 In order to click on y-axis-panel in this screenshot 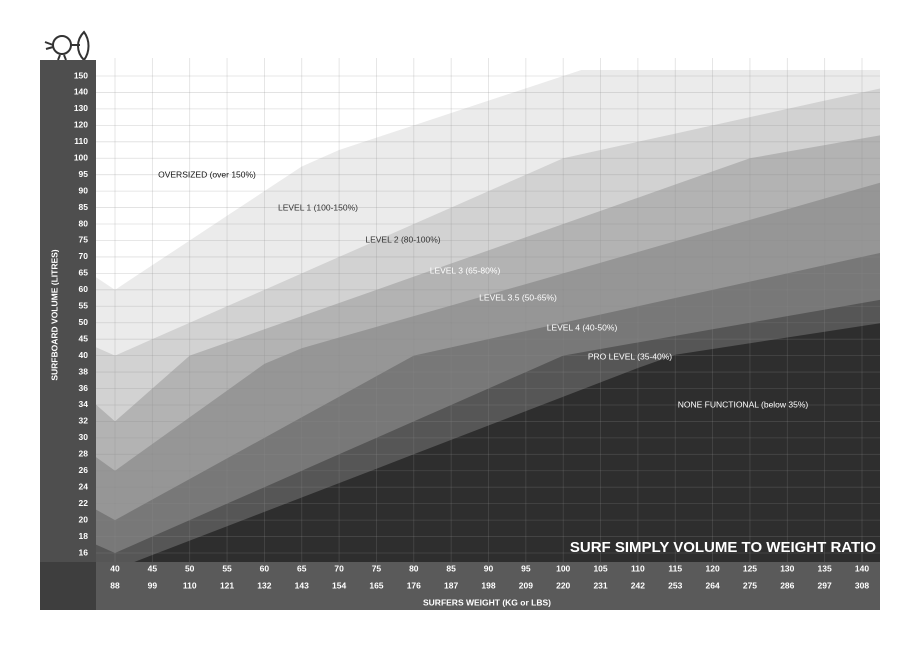, I will do `click(68, 335)`.